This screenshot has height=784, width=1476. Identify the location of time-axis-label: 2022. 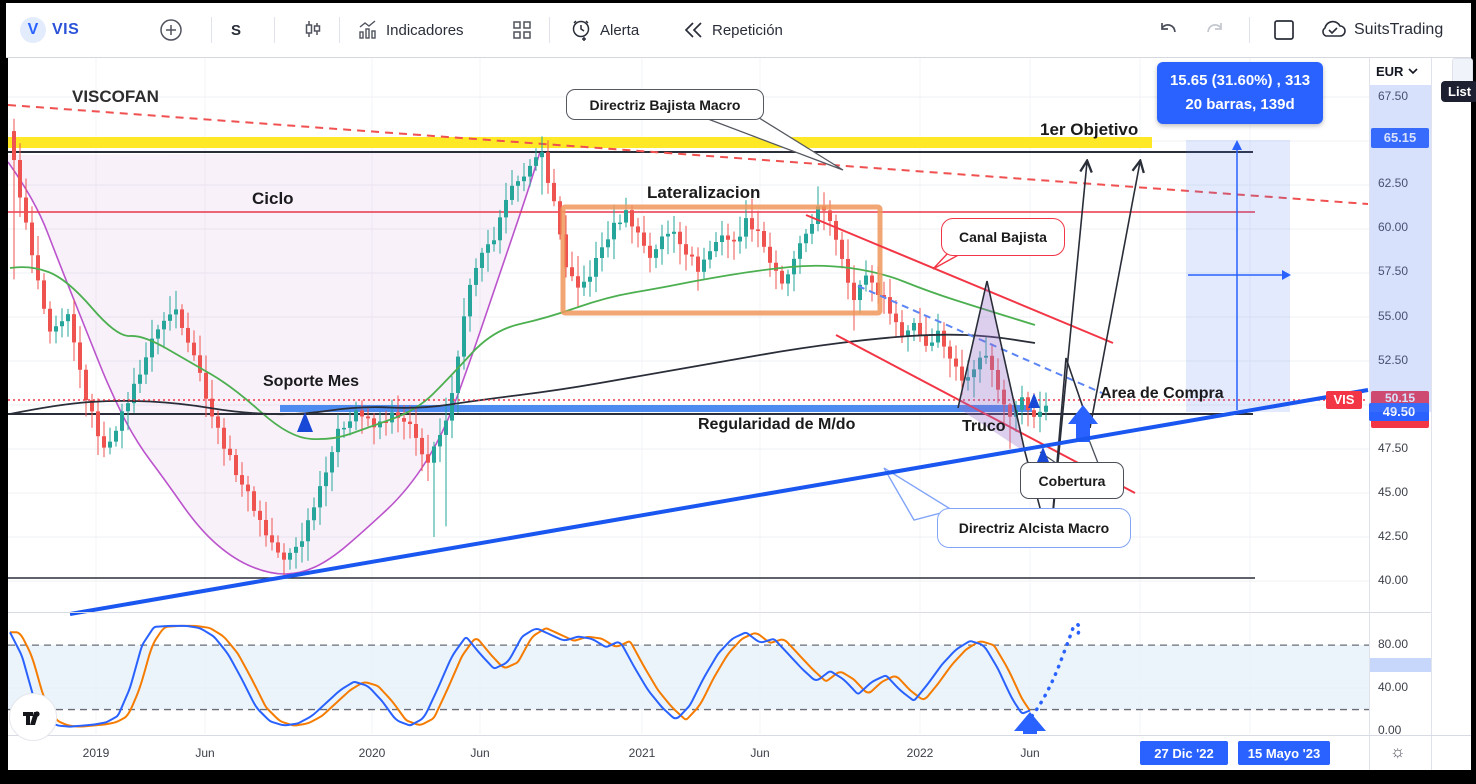
(920, 753).